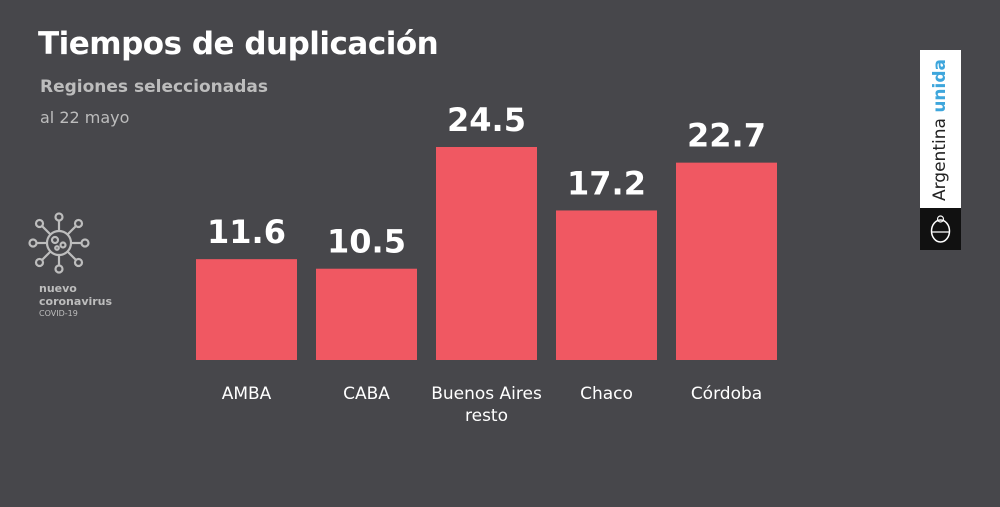  What do you see at coordinates (58, 313) in the screenshot?
I see `virus-badge-line3: COVID-19` at bounding box center [58, 313].